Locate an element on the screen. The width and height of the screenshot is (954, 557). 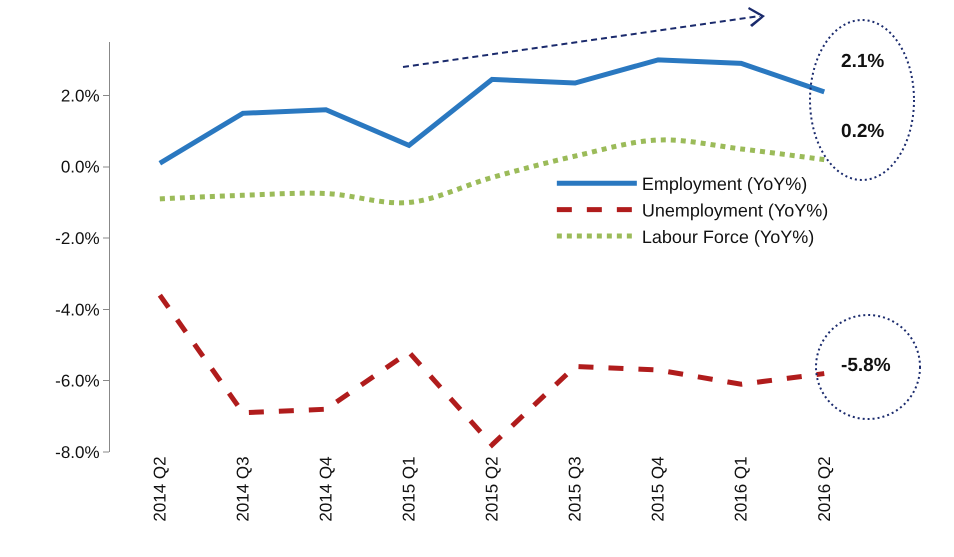
legend-label: Unemployment (YoY%) is located at coordinates (735, 210).